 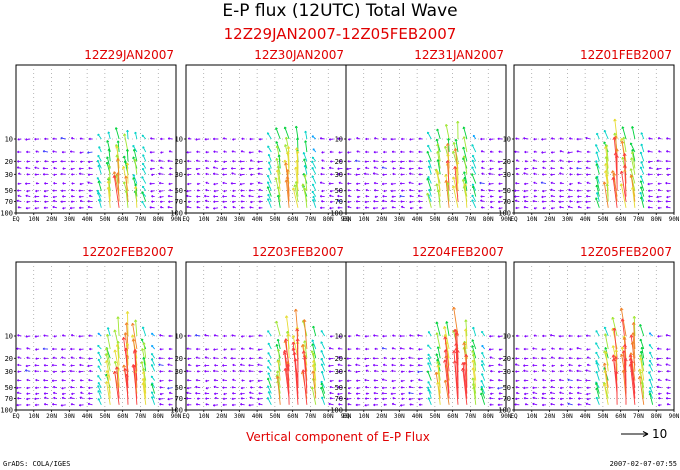 What do you see at coordinates (644, 434) in the screenshot?
I see `reference-vector: 10` at bounding box center [644, 434].